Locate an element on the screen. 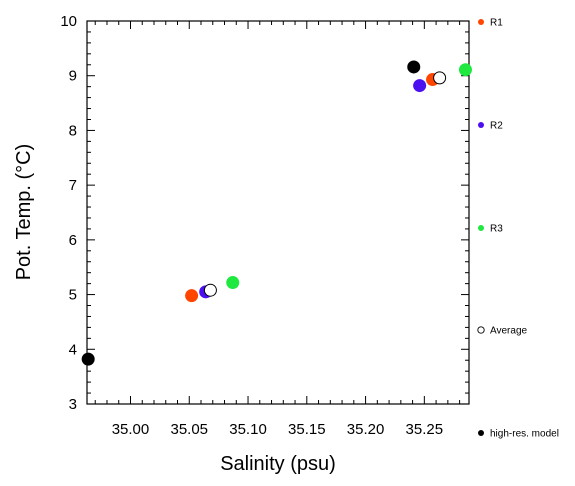  legend-label-r3: R3 is located at coordinates (496, 229).